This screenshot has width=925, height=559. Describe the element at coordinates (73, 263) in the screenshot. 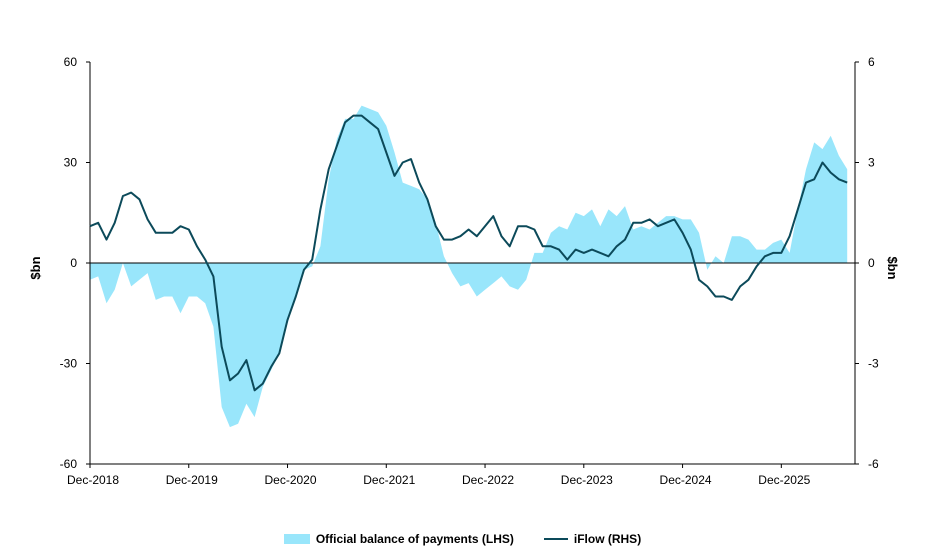

I see `y-tick-label-left: 0` at that location.